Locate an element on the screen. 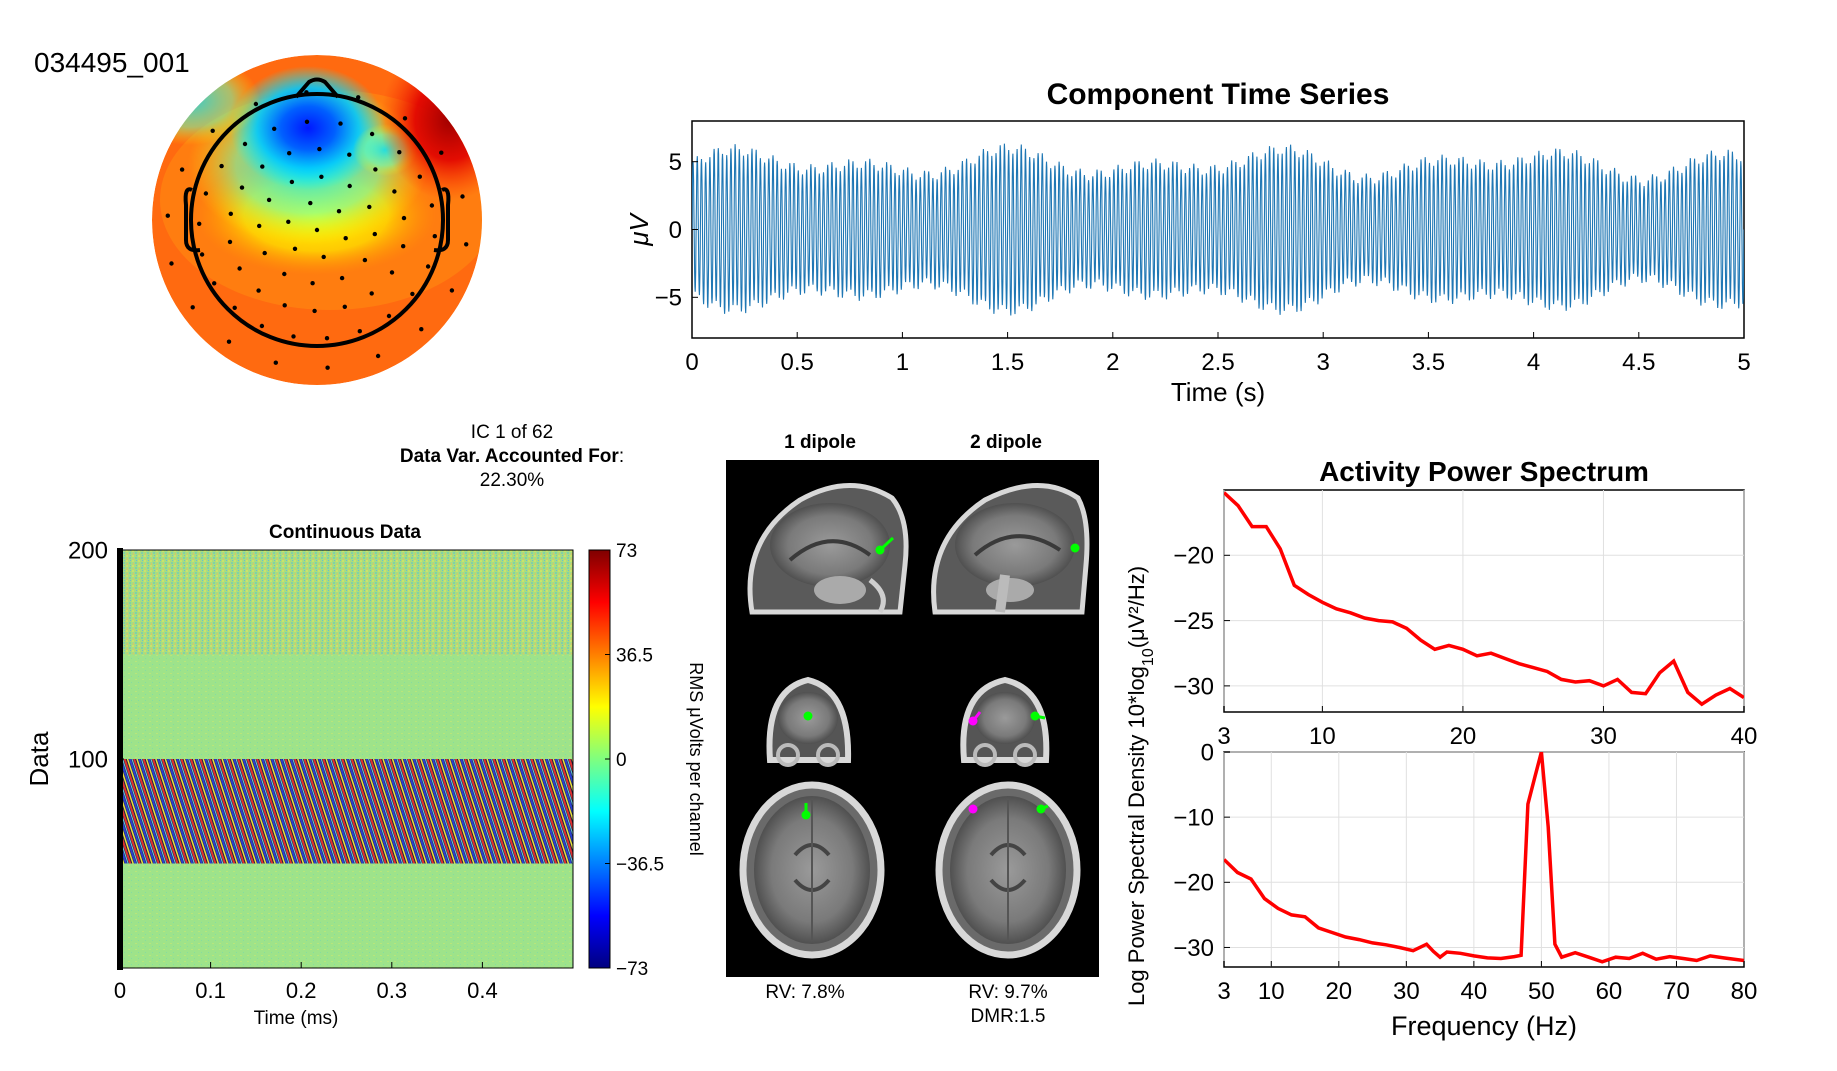 The width and height of the screenshot is (1837, 1071). y-tick-label: 5 is located at coordinates (675, 162).